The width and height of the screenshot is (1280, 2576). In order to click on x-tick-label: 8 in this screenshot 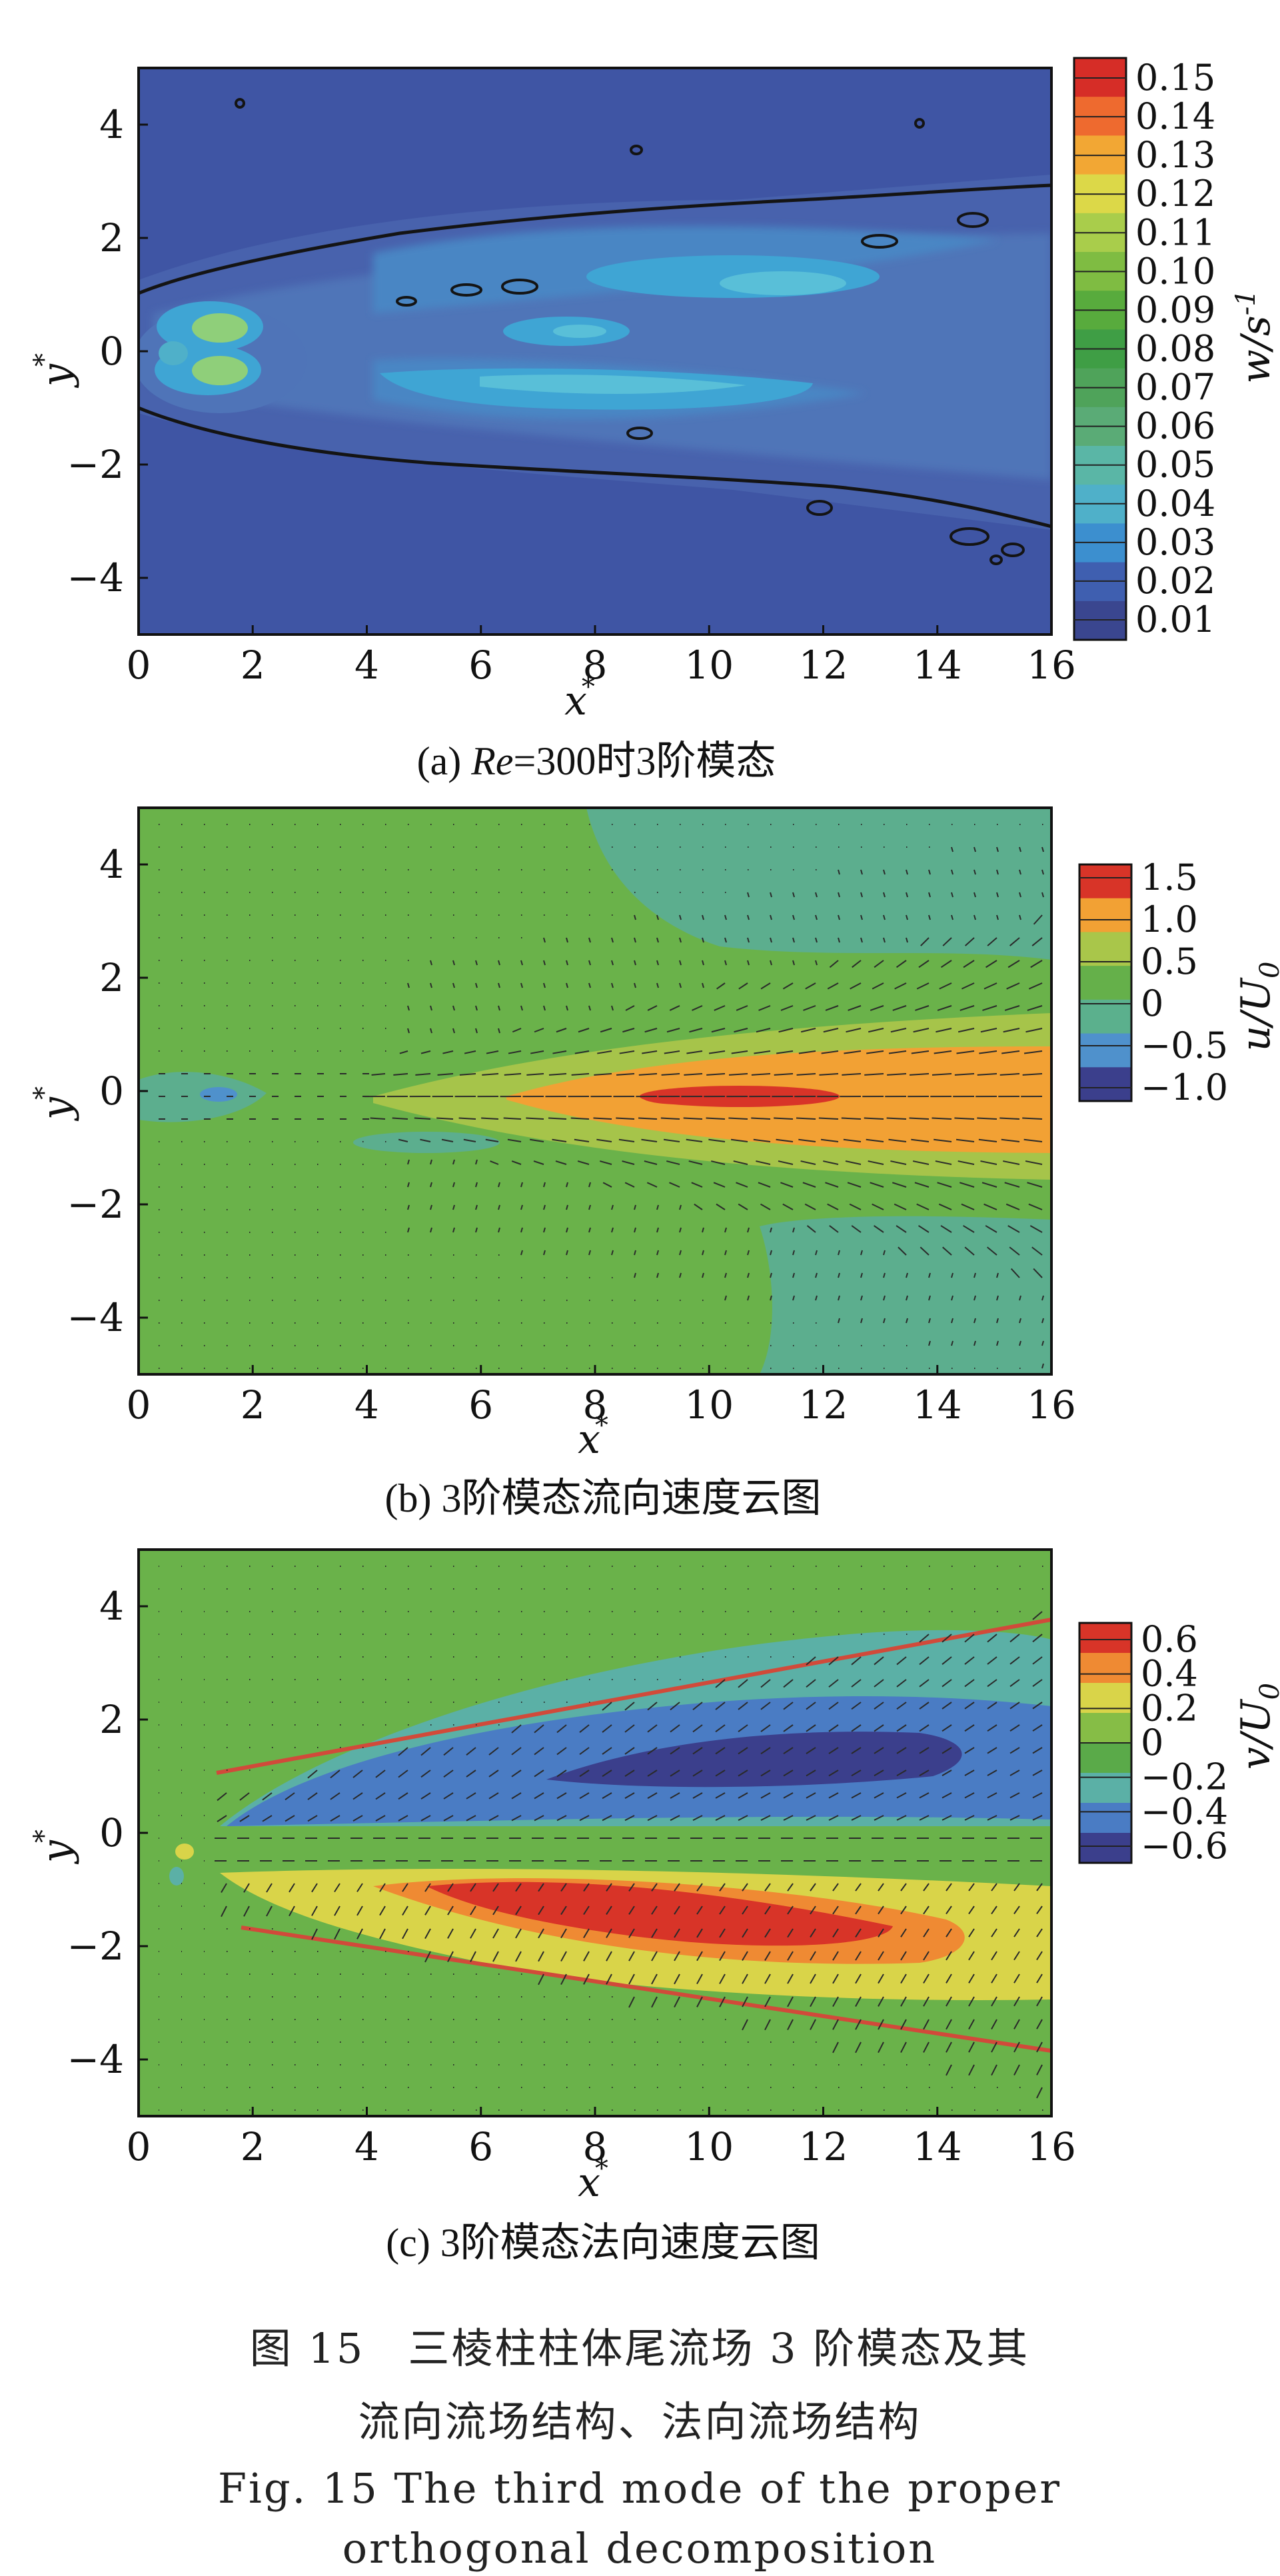, I will do `click(595, 665)`.